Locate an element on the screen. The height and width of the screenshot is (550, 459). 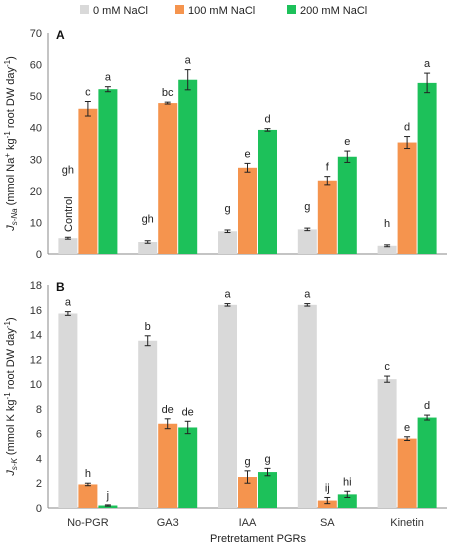
y-tick-label: 16 is located at coordinates (36, 311).